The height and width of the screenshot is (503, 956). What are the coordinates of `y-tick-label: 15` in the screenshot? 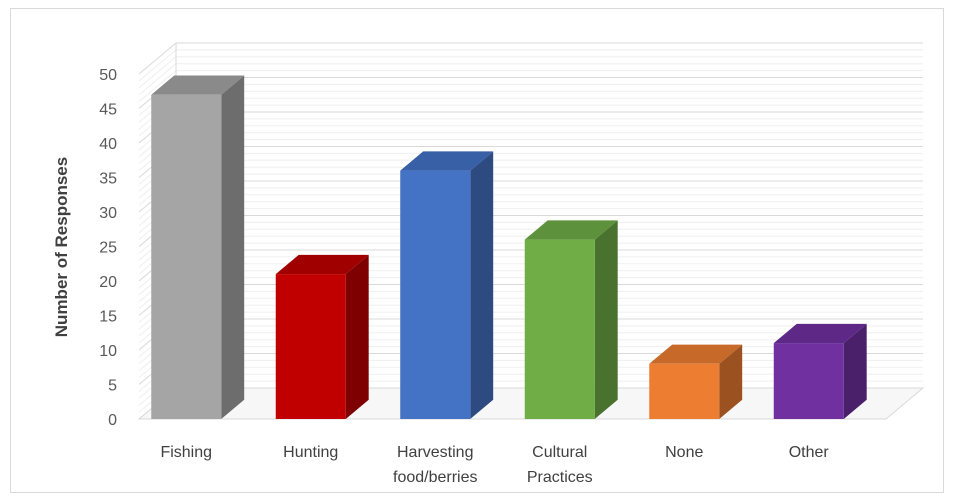 It's located at (108, 317).